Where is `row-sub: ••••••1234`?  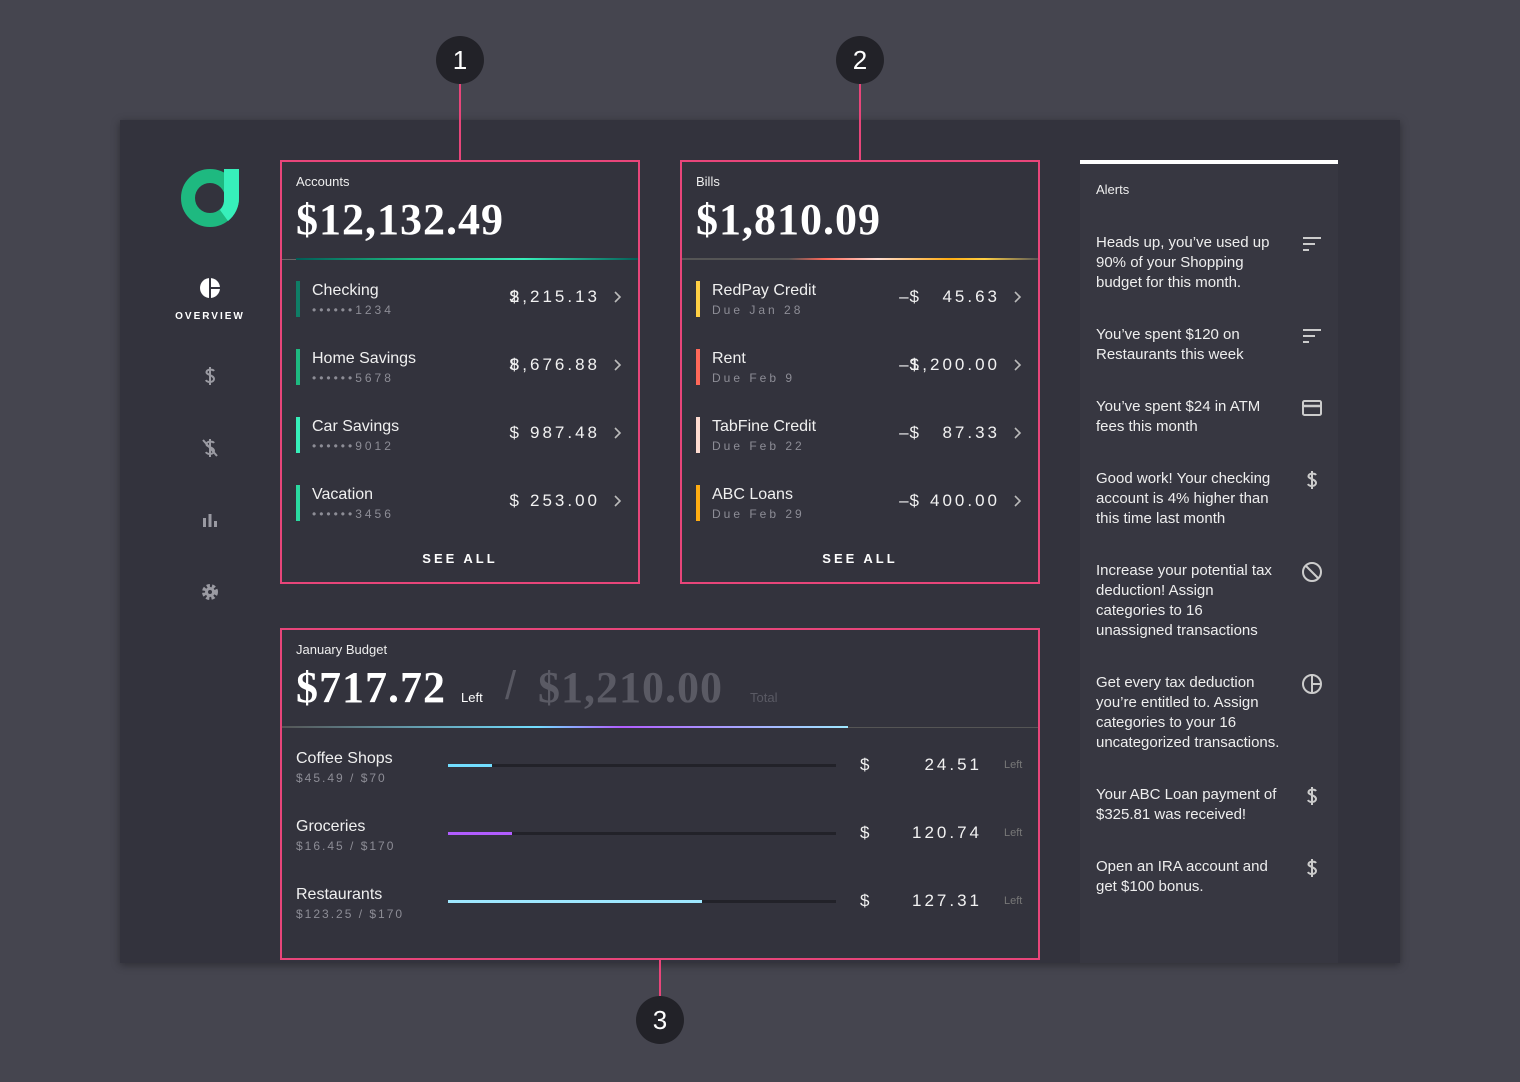 row-sub: ••••••1234 is located at coordinates (353, 310).